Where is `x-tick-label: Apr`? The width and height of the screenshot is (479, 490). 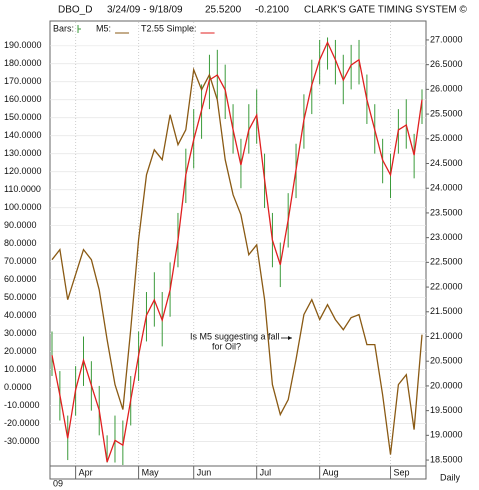
x-tick-label: Apr is located at coordinates (86, 472).